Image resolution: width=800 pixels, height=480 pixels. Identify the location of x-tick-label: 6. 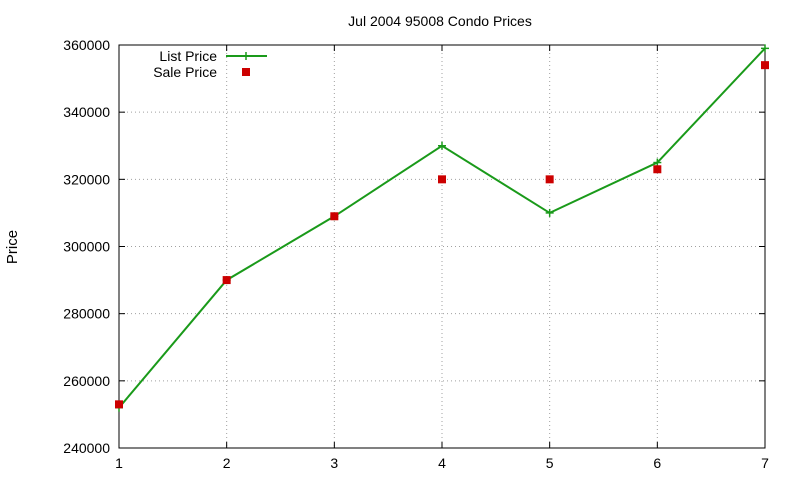
(657, 463).